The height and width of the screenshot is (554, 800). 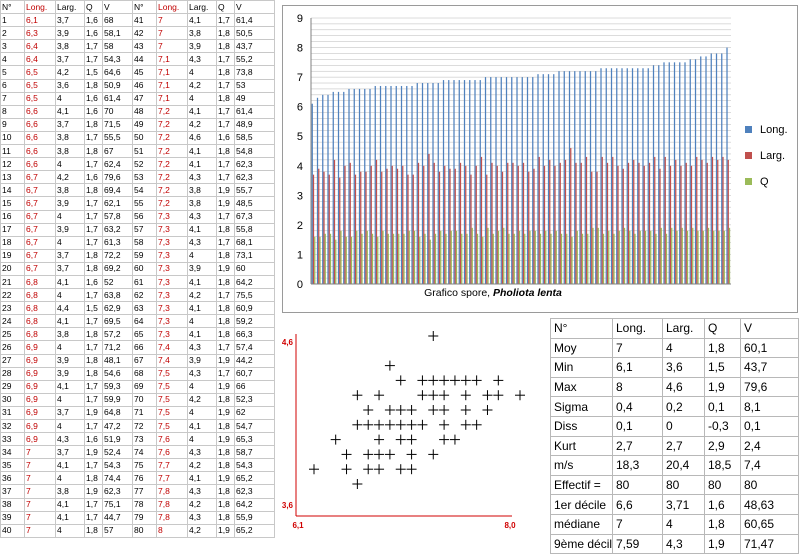 What do you see at coordinates (254, 439) in the screenshot?
I see `table-cell: 65,3` at bounding box center [254, 439].